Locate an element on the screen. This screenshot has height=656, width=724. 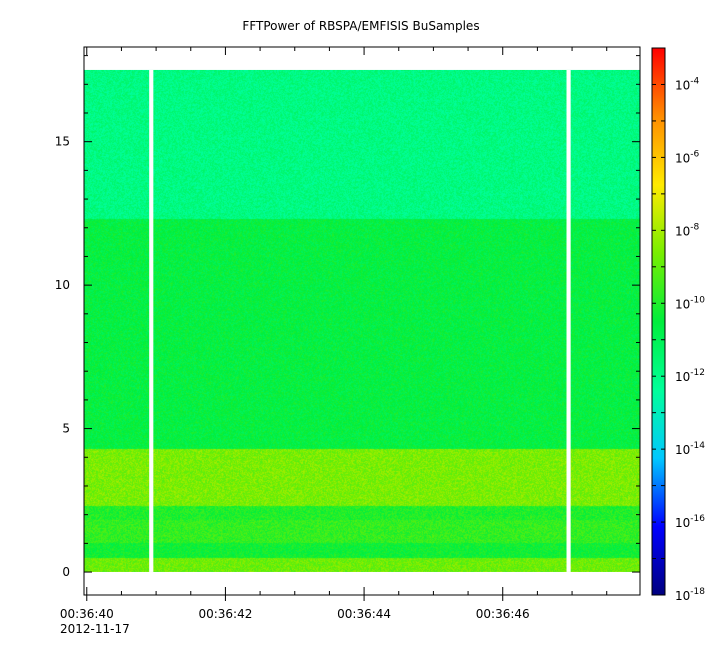
colorbar-label: 10⁻⁶ is located at coordinates (687, 157).